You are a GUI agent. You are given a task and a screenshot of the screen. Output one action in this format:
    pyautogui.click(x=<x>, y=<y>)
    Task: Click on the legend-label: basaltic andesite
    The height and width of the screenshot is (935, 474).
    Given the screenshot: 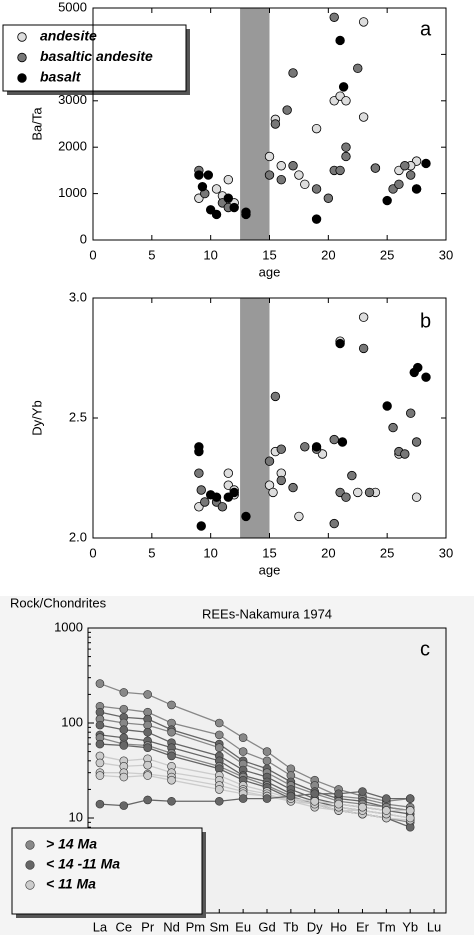 What is the action you would take?
    pyautogui.click(x=96, y=56)
    